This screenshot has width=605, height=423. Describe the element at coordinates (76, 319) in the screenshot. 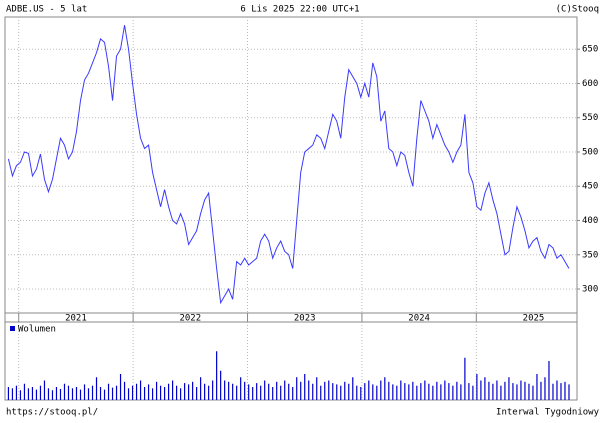

I see `x-tick-label: 2021` at that location.